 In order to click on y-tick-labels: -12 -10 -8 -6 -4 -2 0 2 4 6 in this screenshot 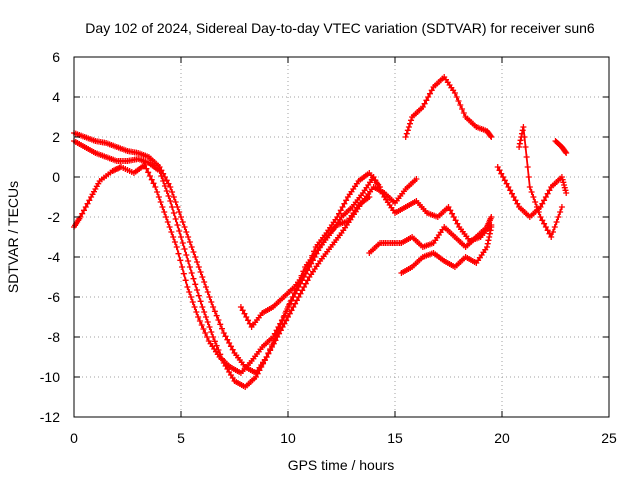, I will do `click(50, 237)`.